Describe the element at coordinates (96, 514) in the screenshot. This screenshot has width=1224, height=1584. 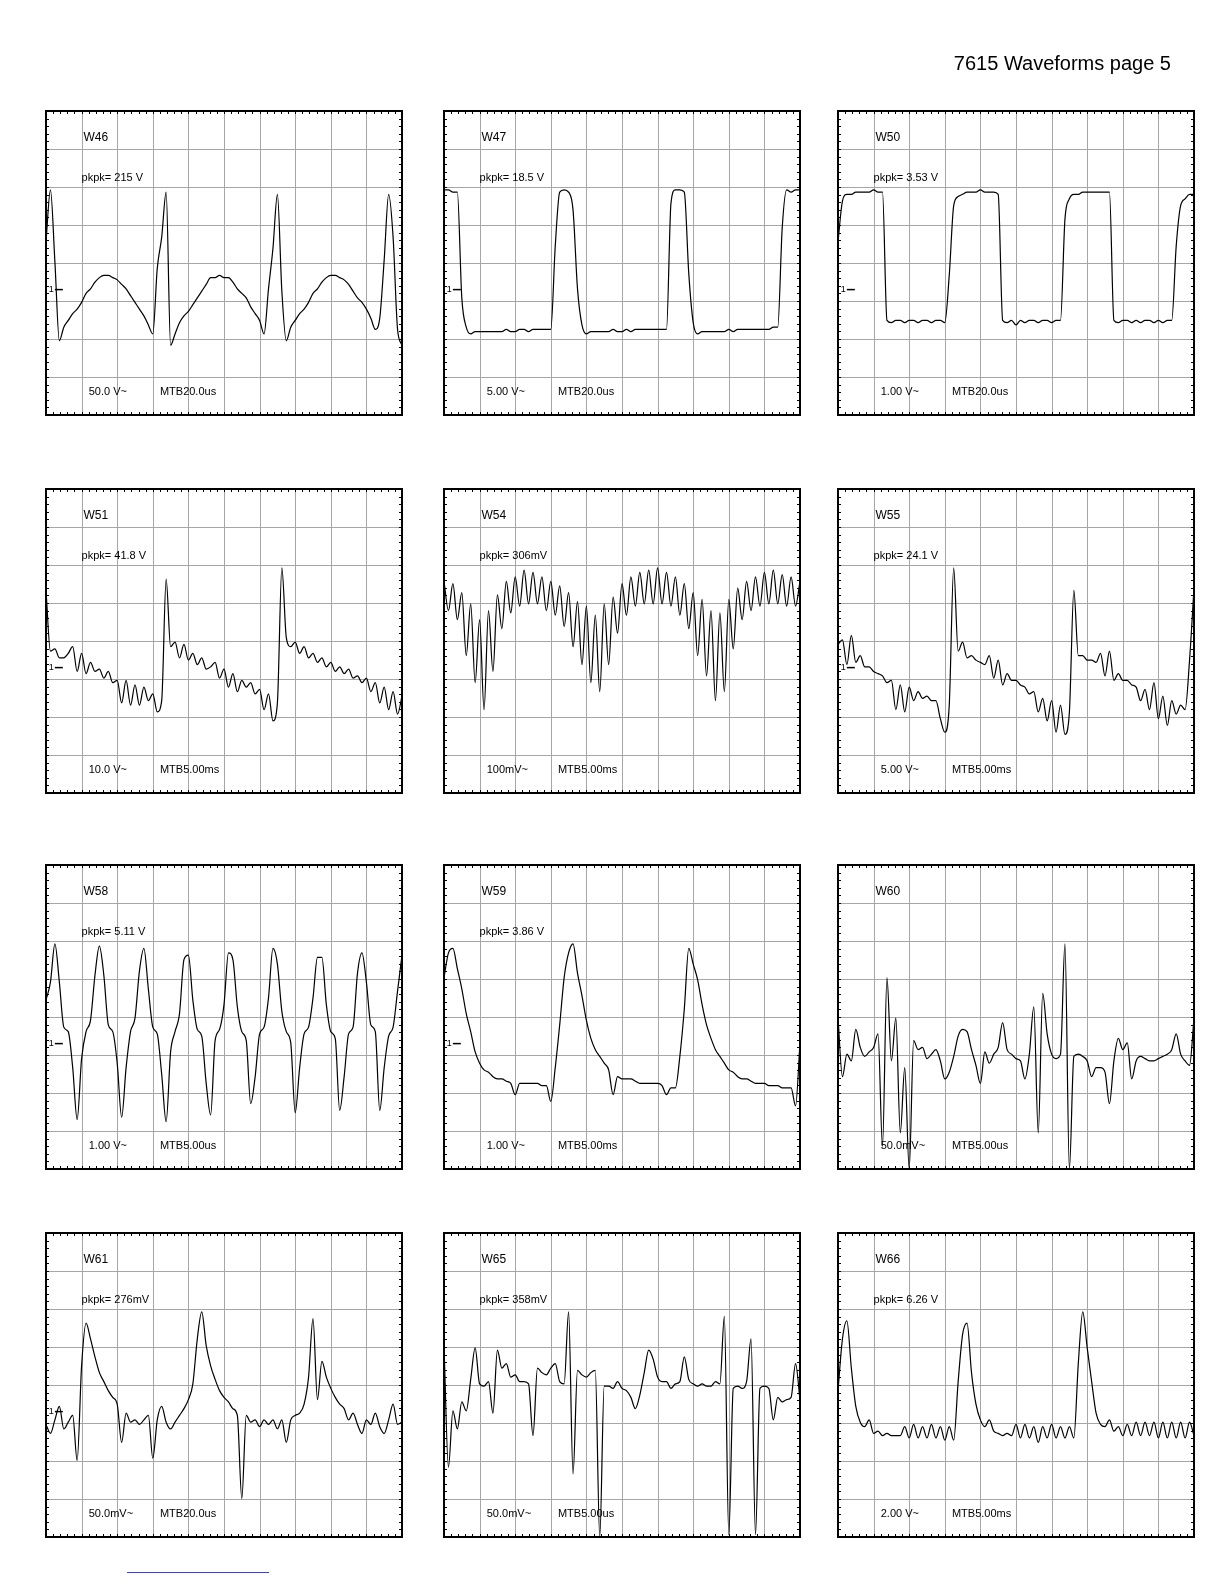
I see `chart-title: W51` at that location.